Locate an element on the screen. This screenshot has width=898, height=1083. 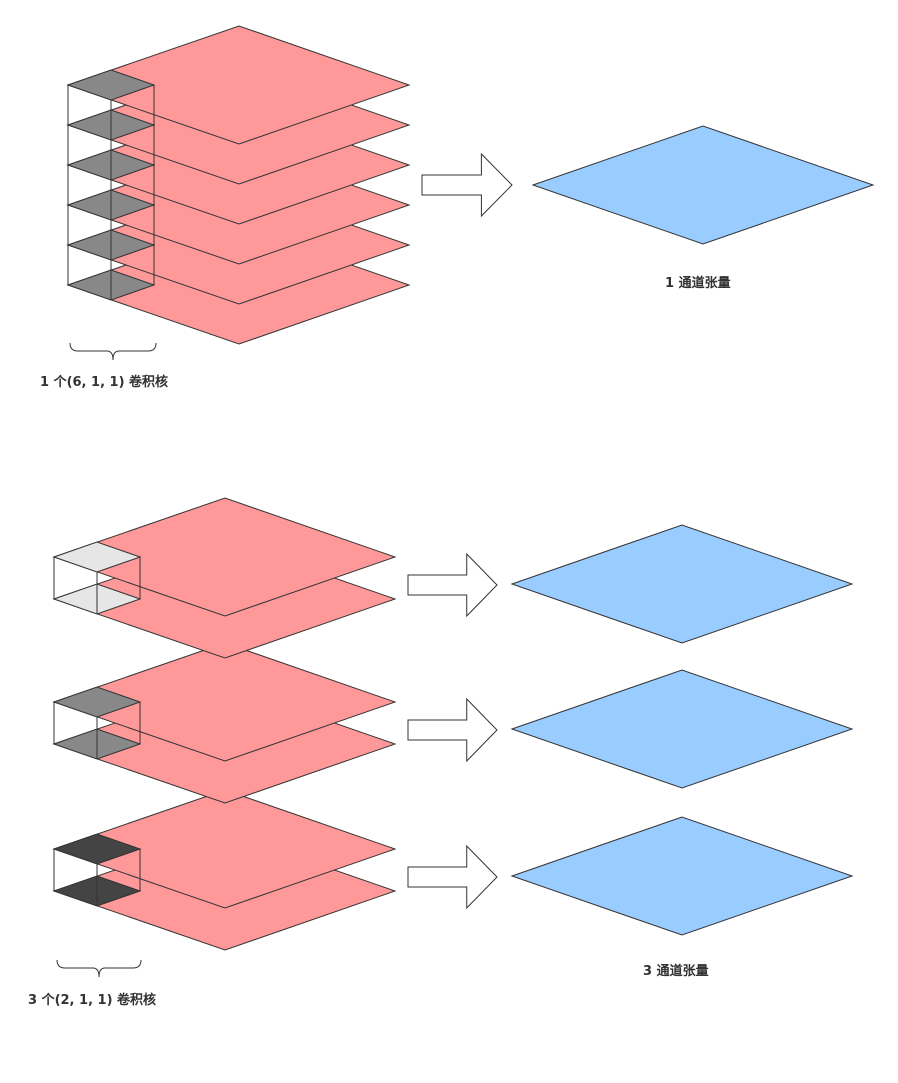
top-output-group is located at coordinates (703, 185).